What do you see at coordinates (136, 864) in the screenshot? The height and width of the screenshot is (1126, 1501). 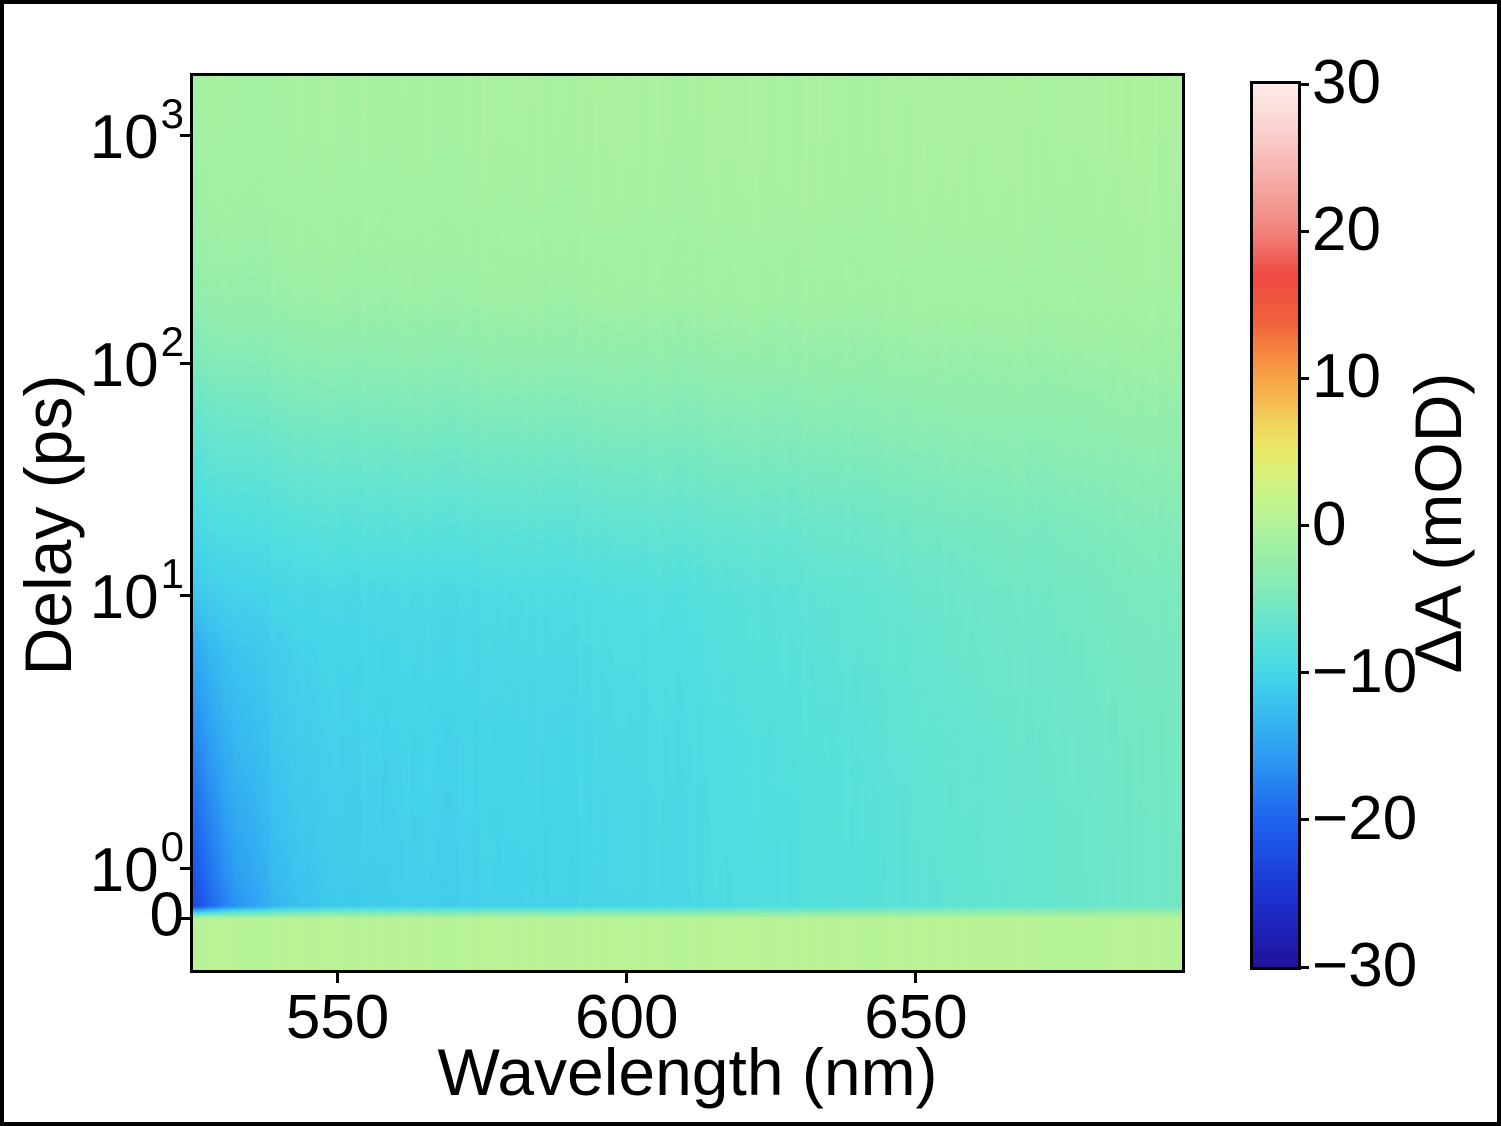 I see `y-tick-label: 10⁰` at bounding box center [136, 864].